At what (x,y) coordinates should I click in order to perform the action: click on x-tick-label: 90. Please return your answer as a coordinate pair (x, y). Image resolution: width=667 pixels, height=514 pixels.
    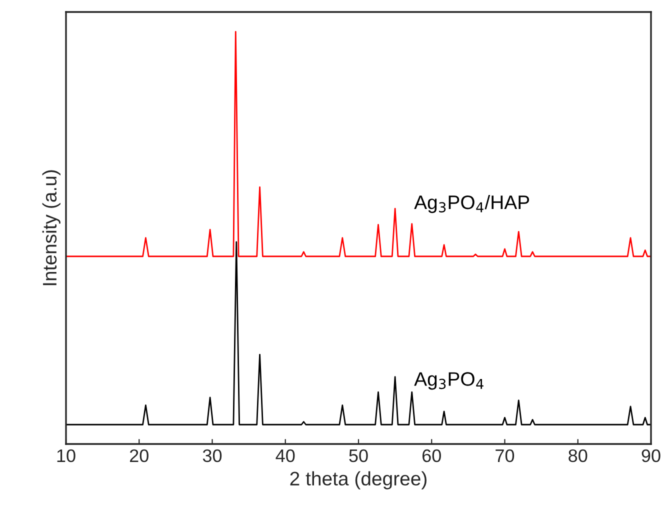
    Looking at the image, I should click on (651, 455).